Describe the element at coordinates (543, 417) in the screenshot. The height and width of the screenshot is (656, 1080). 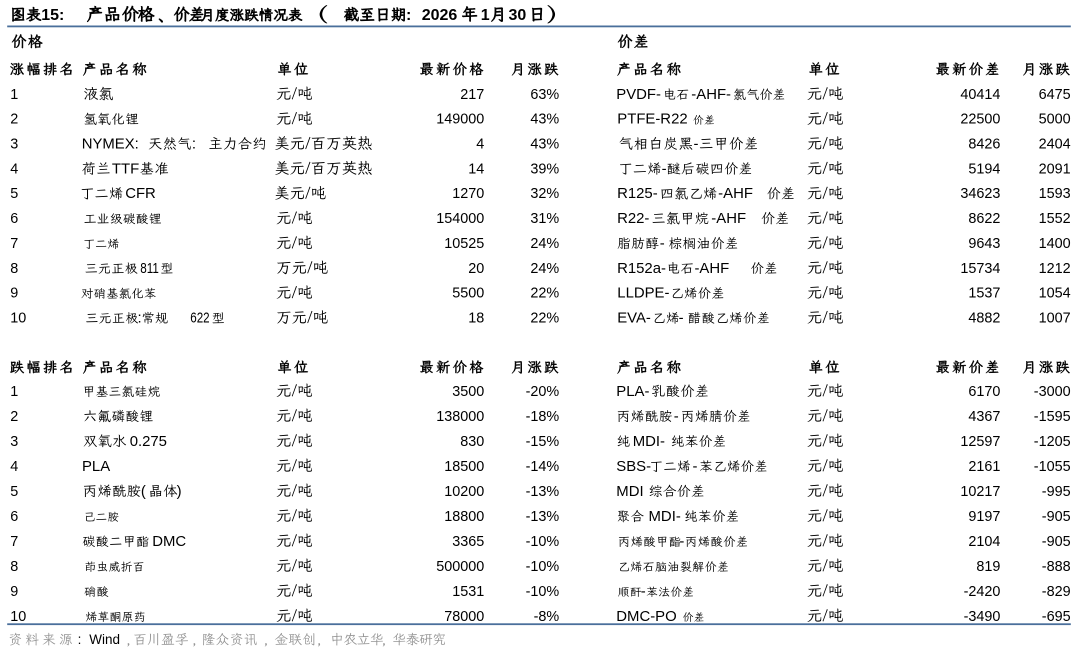
I see `svg-text: -18%` at that location.